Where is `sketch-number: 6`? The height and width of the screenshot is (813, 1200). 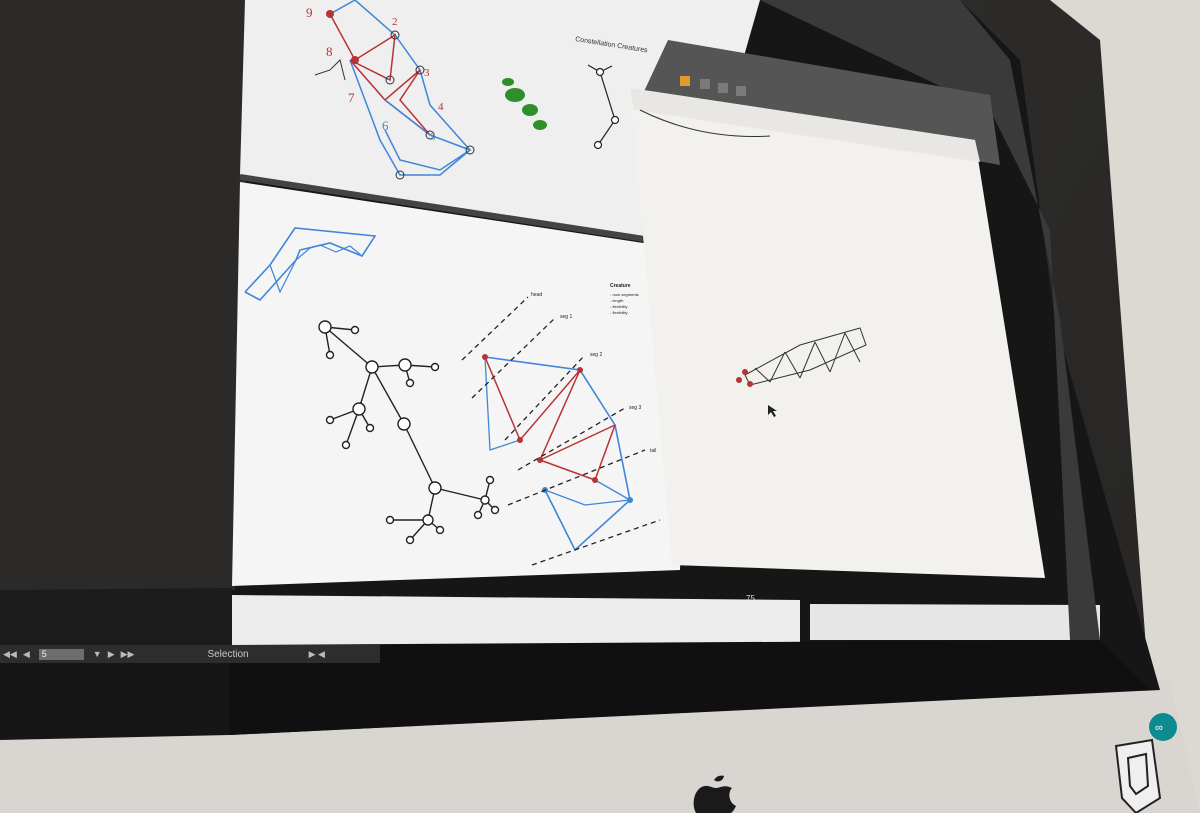
sketch-number: 6 is located at coordinates (385, 125).